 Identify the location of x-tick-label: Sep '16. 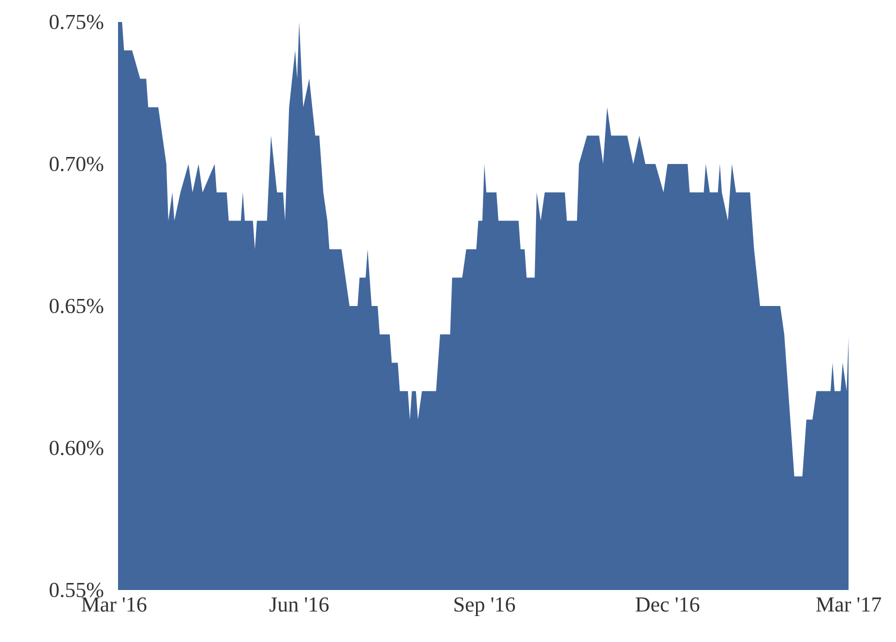
(484, 606).